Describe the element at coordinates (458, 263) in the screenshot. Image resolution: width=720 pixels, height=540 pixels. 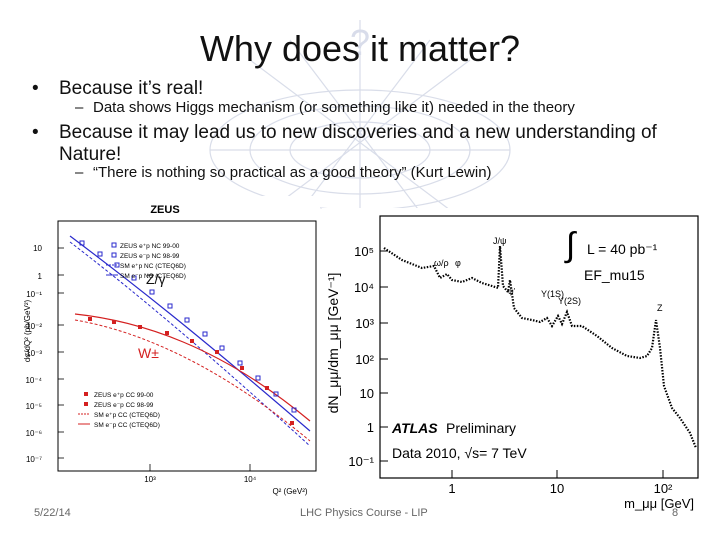
I see `peak-label-phi: φ` at that location.